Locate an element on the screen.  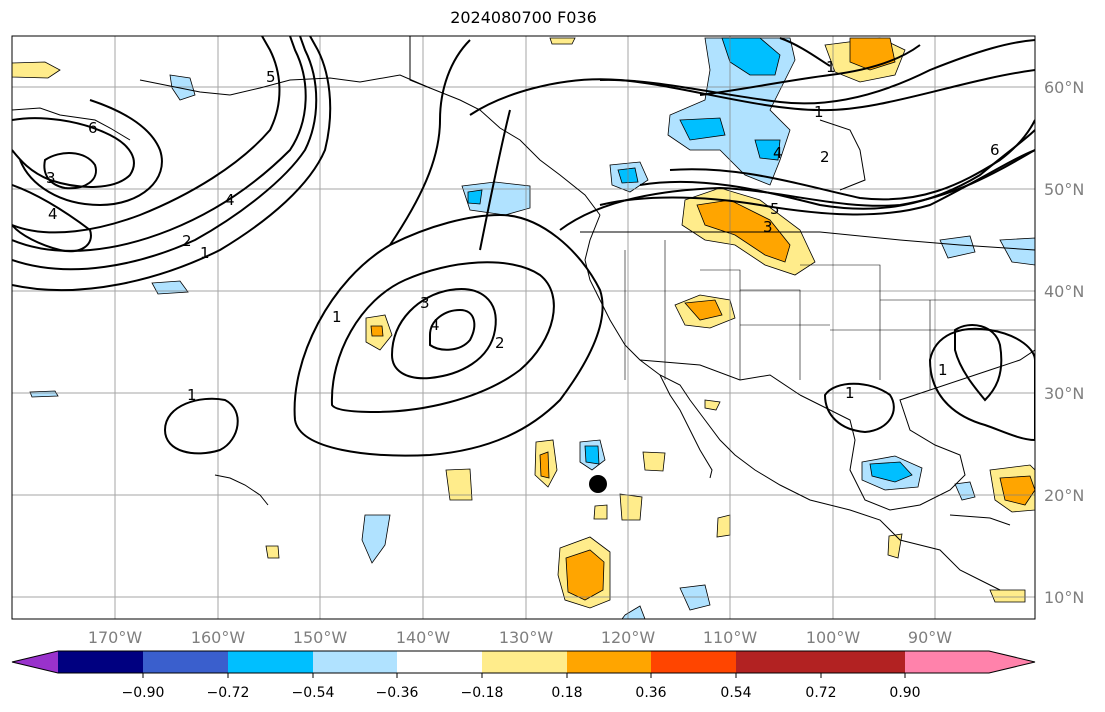
coast-hawaii is located at coordinates (241, 490).